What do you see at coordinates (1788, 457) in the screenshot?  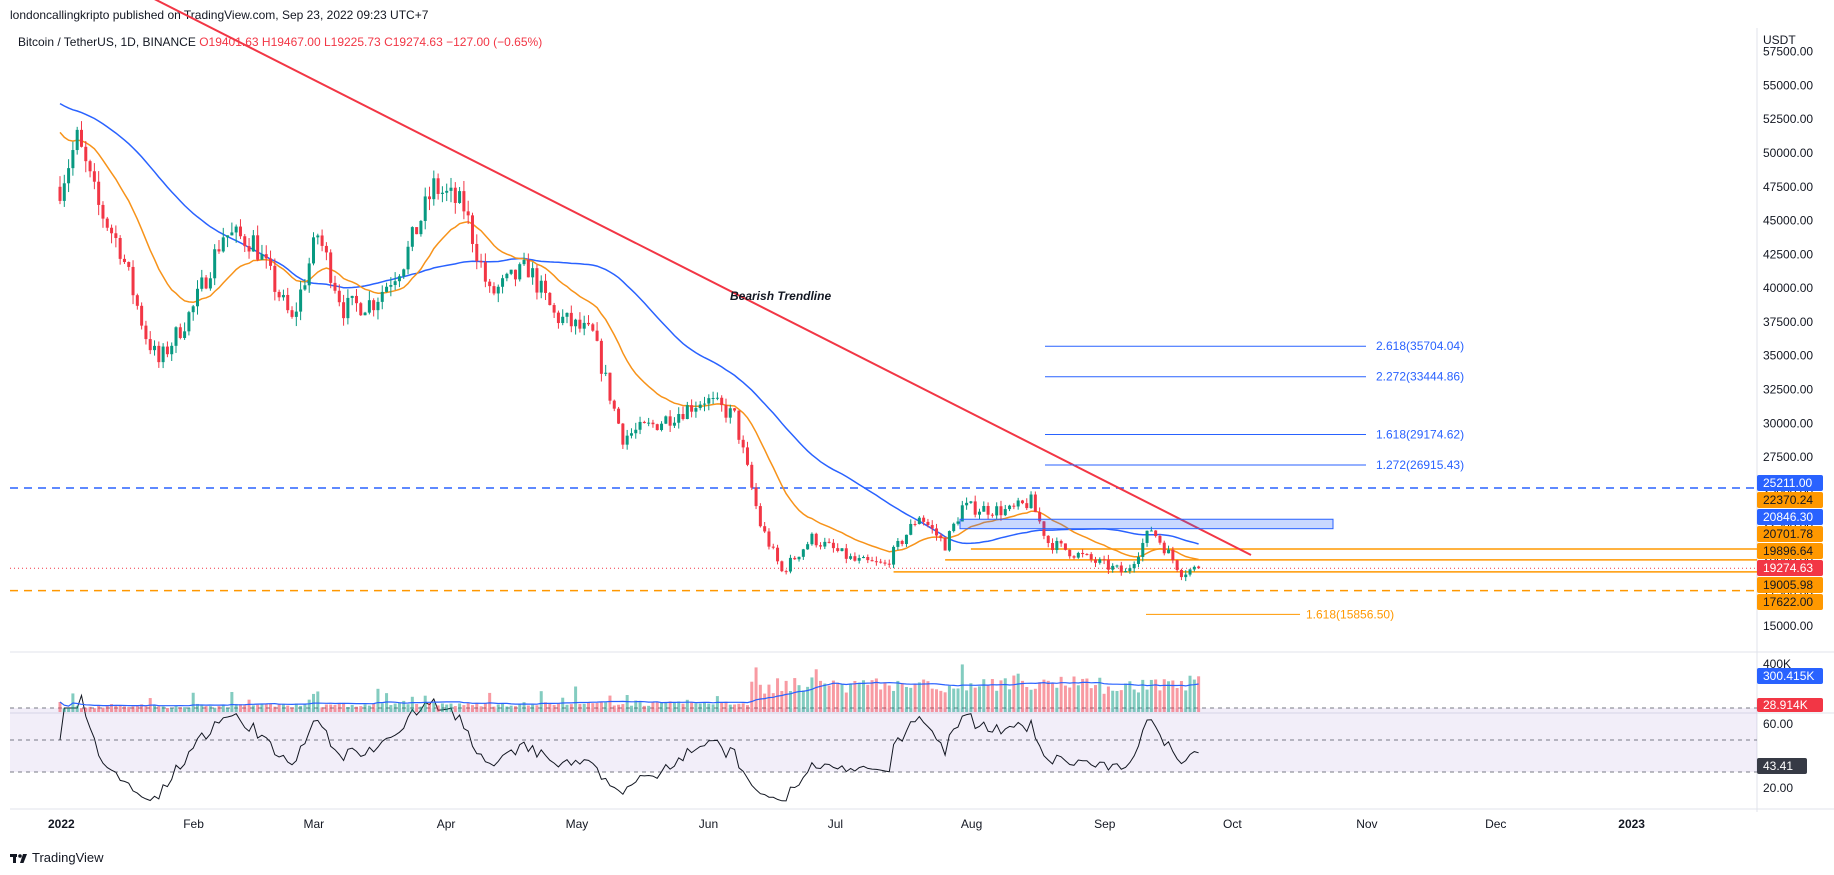 I see `price-tick-label: 27500.00` at bounding box center [1788, 457].